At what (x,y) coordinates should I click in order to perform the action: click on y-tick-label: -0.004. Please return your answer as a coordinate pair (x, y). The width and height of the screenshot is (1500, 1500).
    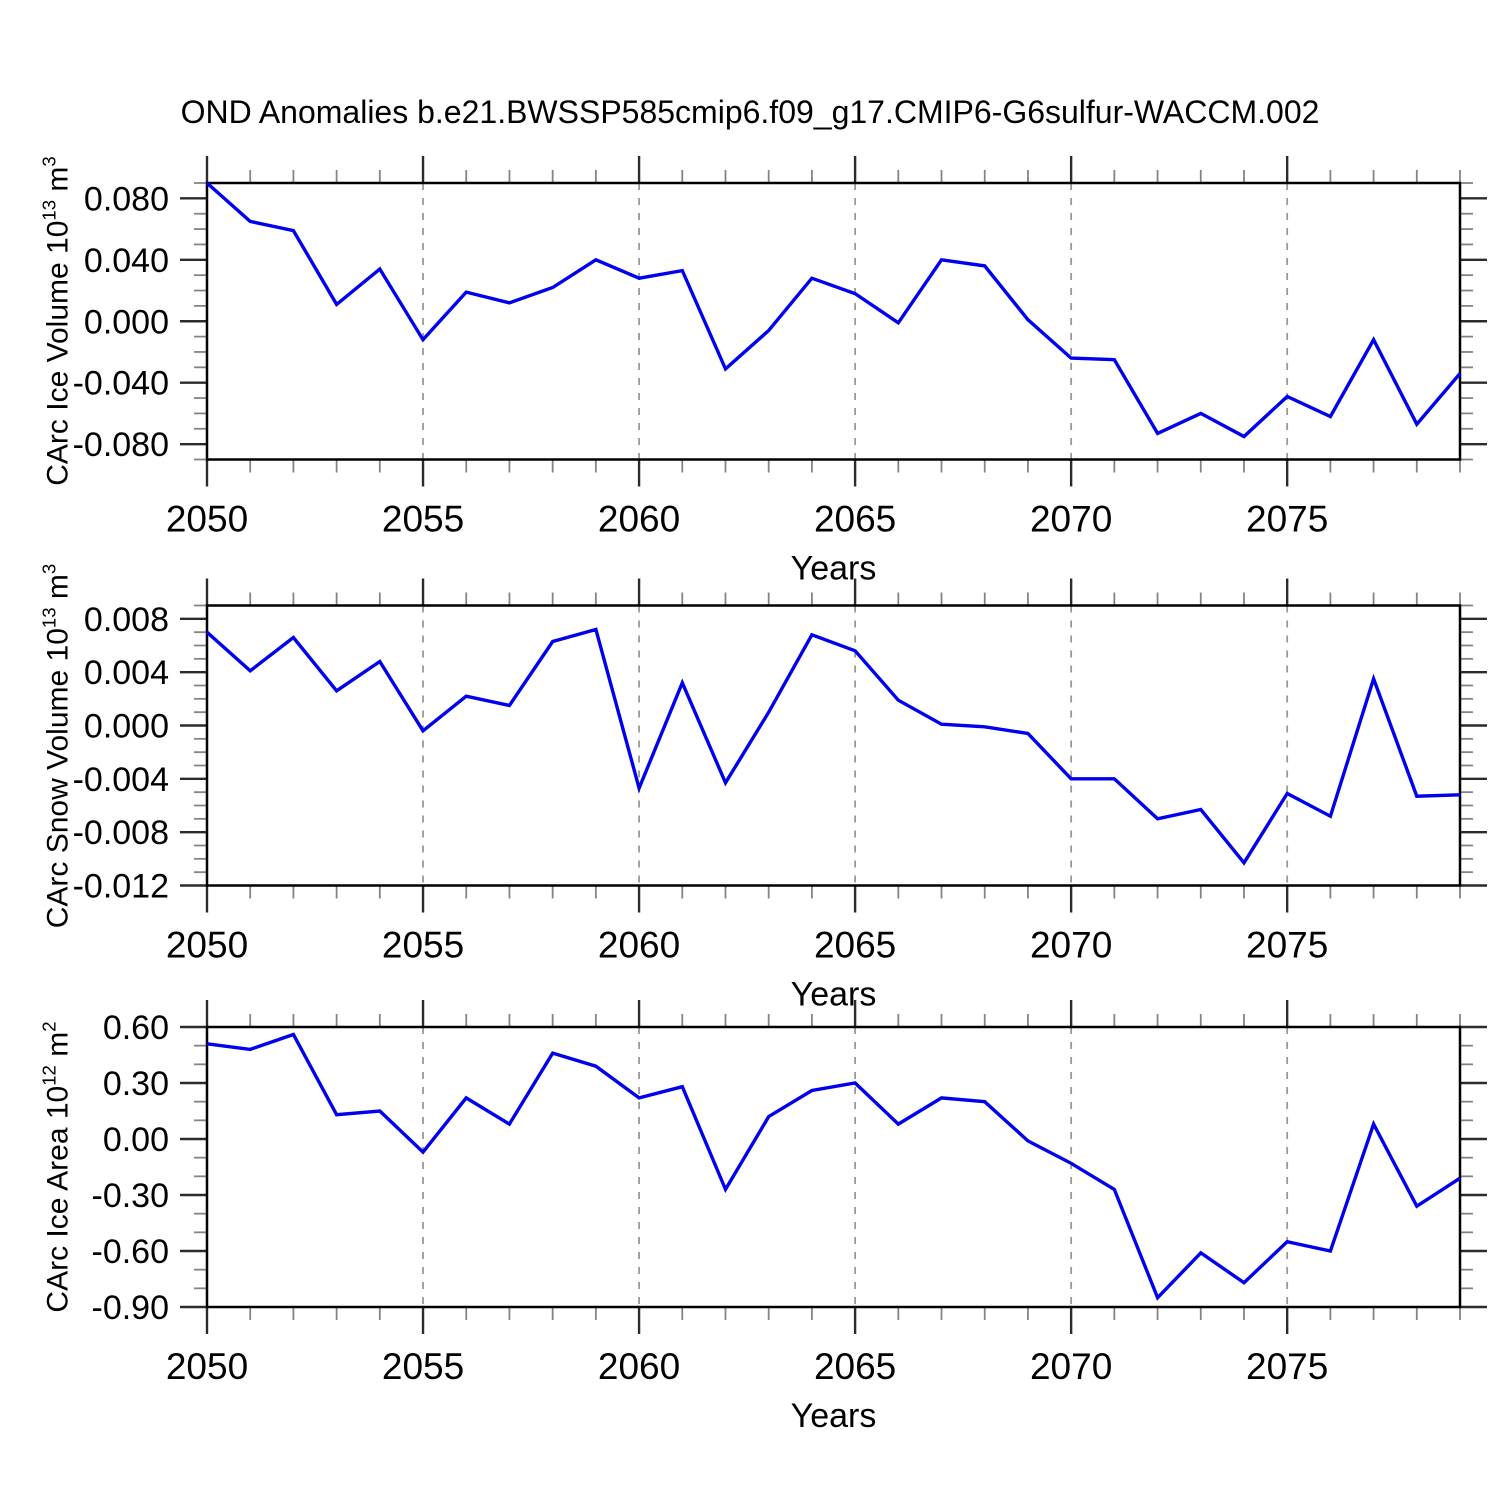
    Looking at the image, I should click on (121, 780).